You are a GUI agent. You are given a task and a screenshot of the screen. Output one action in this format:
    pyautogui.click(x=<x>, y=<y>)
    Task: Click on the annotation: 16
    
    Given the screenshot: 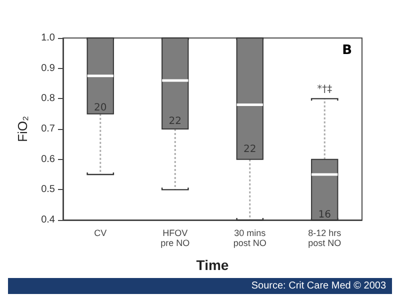 What is the action you would take?
    pyautogui.click(x=324, y=215)
    